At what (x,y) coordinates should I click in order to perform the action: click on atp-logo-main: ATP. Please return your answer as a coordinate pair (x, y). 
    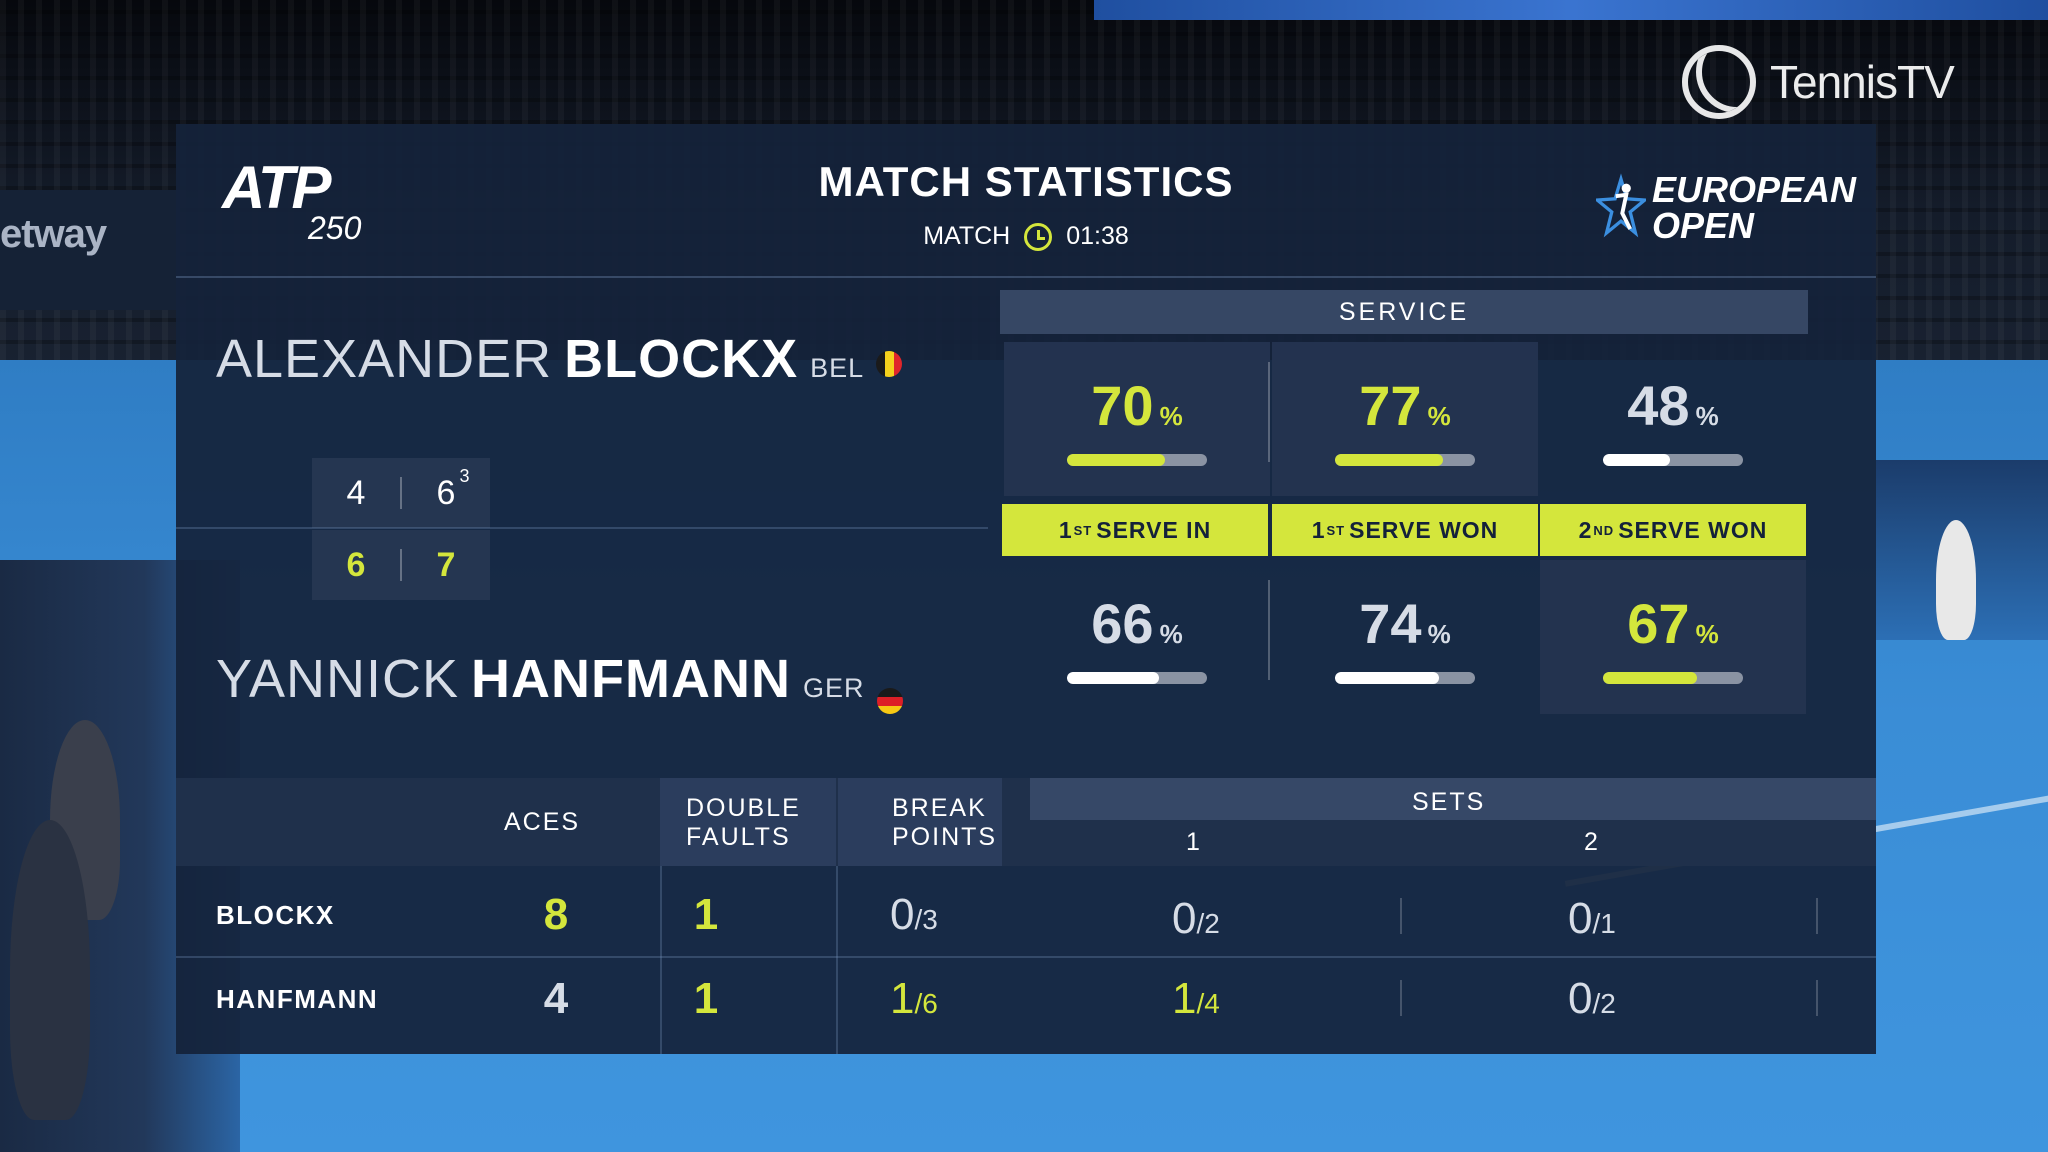
    Looking at the image, I should click on (277, 187).